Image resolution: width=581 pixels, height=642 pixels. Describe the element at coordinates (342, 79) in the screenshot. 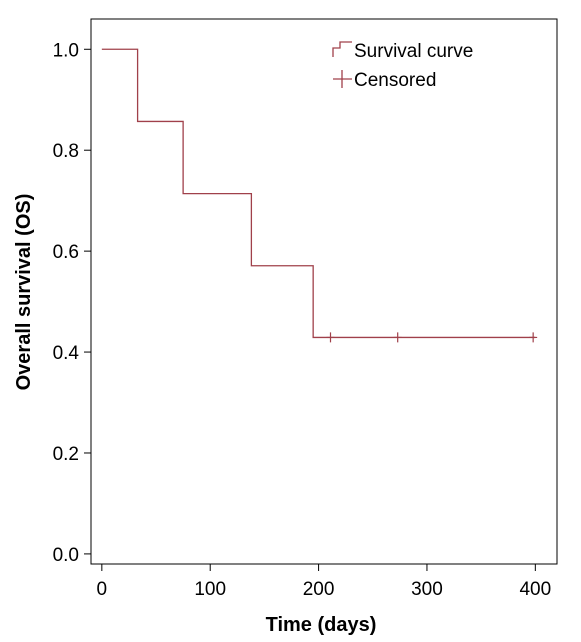

I see `legend-censored-symbol` at that location.